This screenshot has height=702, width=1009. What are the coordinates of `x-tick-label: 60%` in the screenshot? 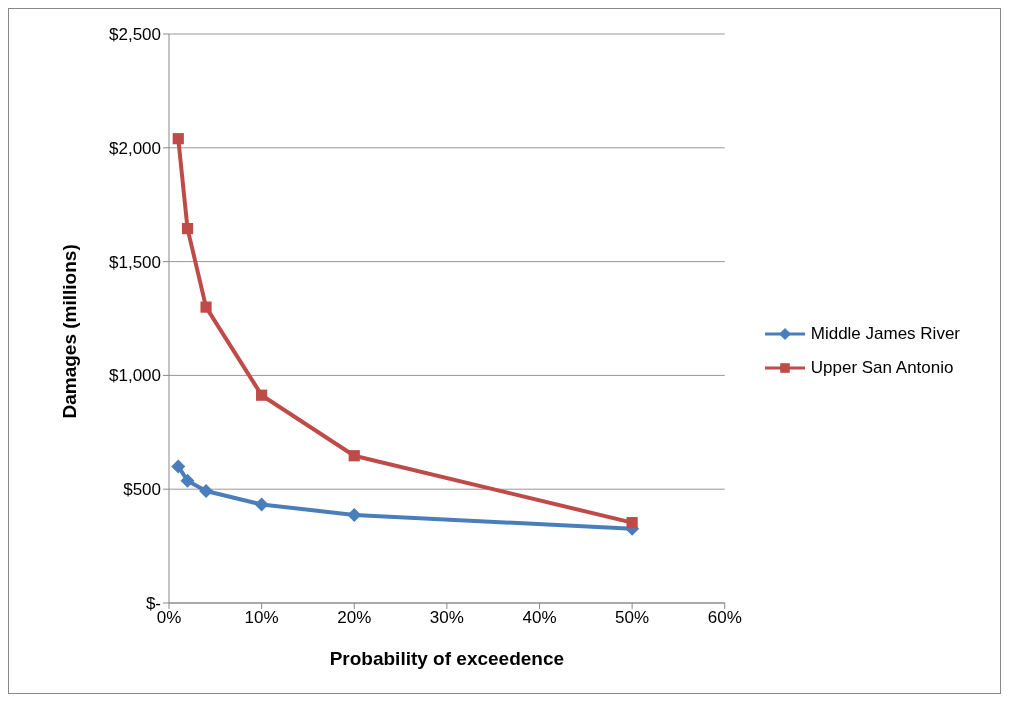 It's located at (724, 618).